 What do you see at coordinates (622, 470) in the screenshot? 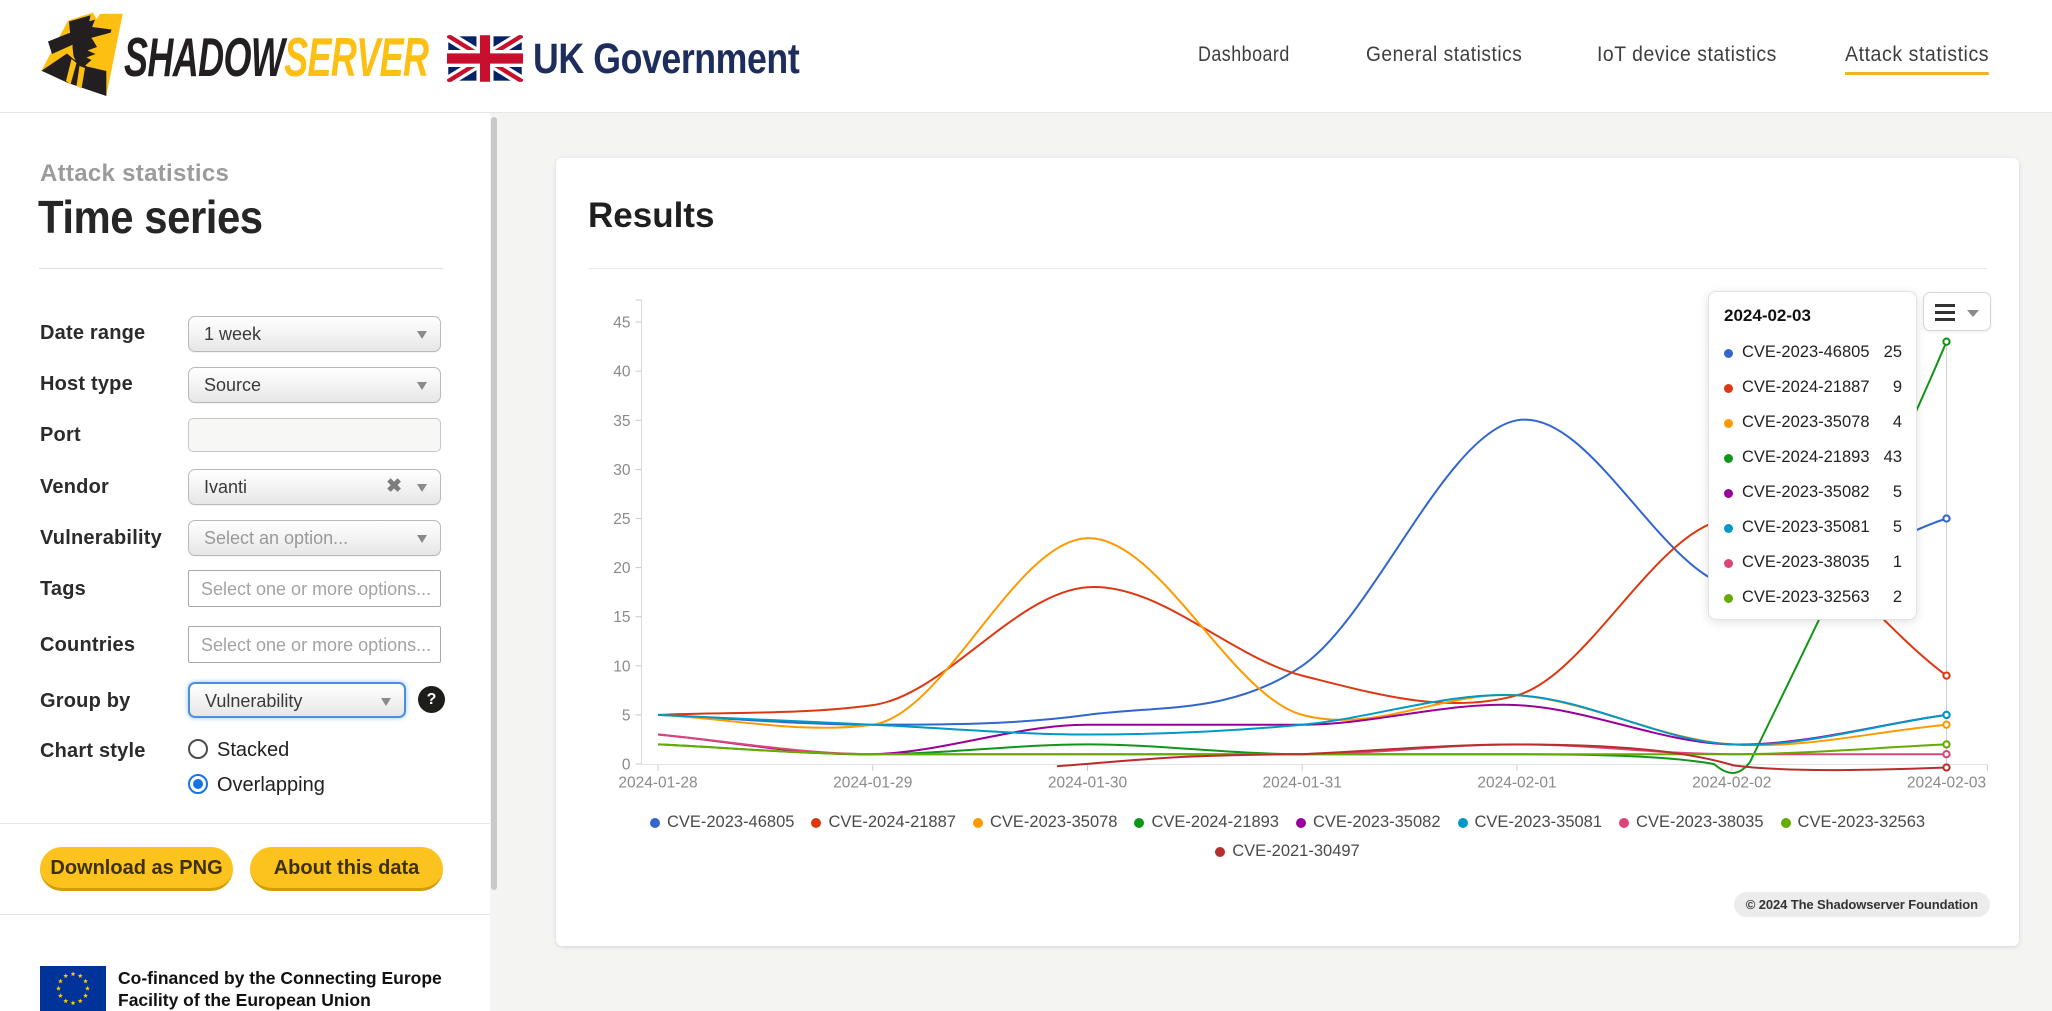
I see `svg-text: 30` at bounding box center [622, 470].